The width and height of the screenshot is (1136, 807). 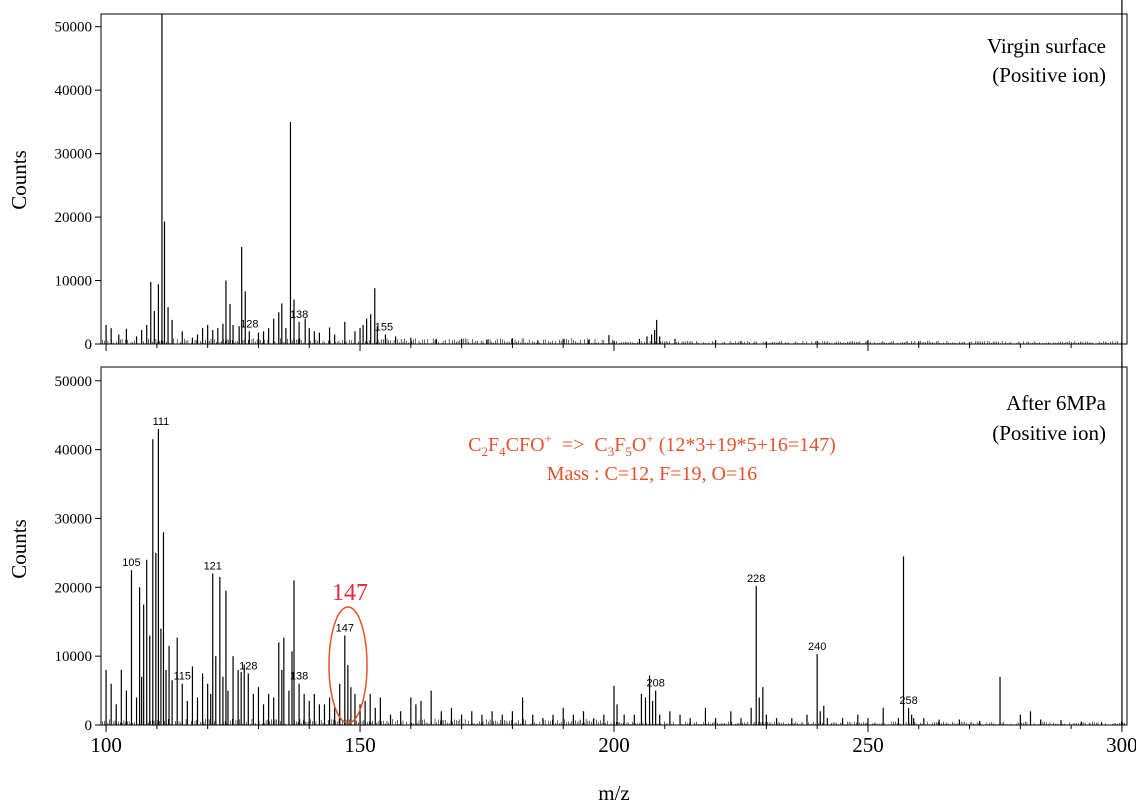 What do you see at coordinates (19, 549) in the screenshot?
I see `bottom-ylabel: Counts` at bounding box center [19, 549].